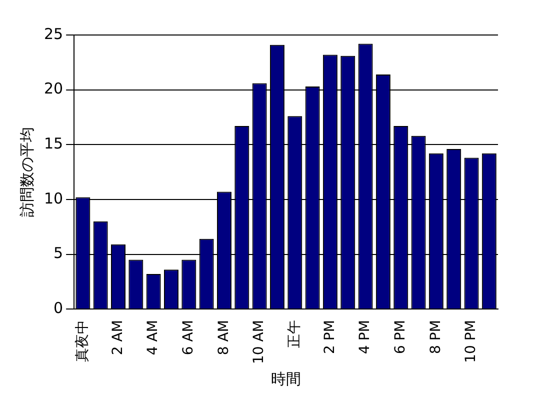 The height and width of the screenshot is (398, 548). What do you see at coordinates (118, 338) in the screenshot?
I see `x-tick-label: 2 AM` at bounding box center [118, 338].